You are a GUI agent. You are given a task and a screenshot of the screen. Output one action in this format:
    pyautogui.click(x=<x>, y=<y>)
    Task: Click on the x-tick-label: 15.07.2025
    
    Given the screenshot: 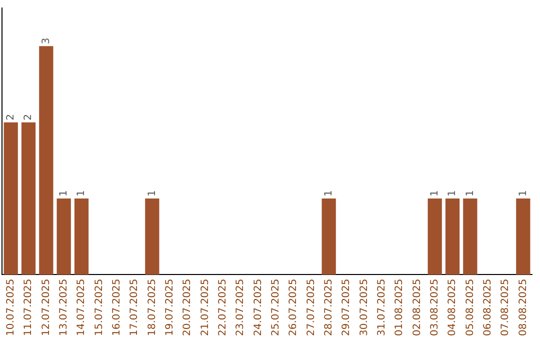 What is the action you would take?
    pyautogui.click(x=99, y=307)
    